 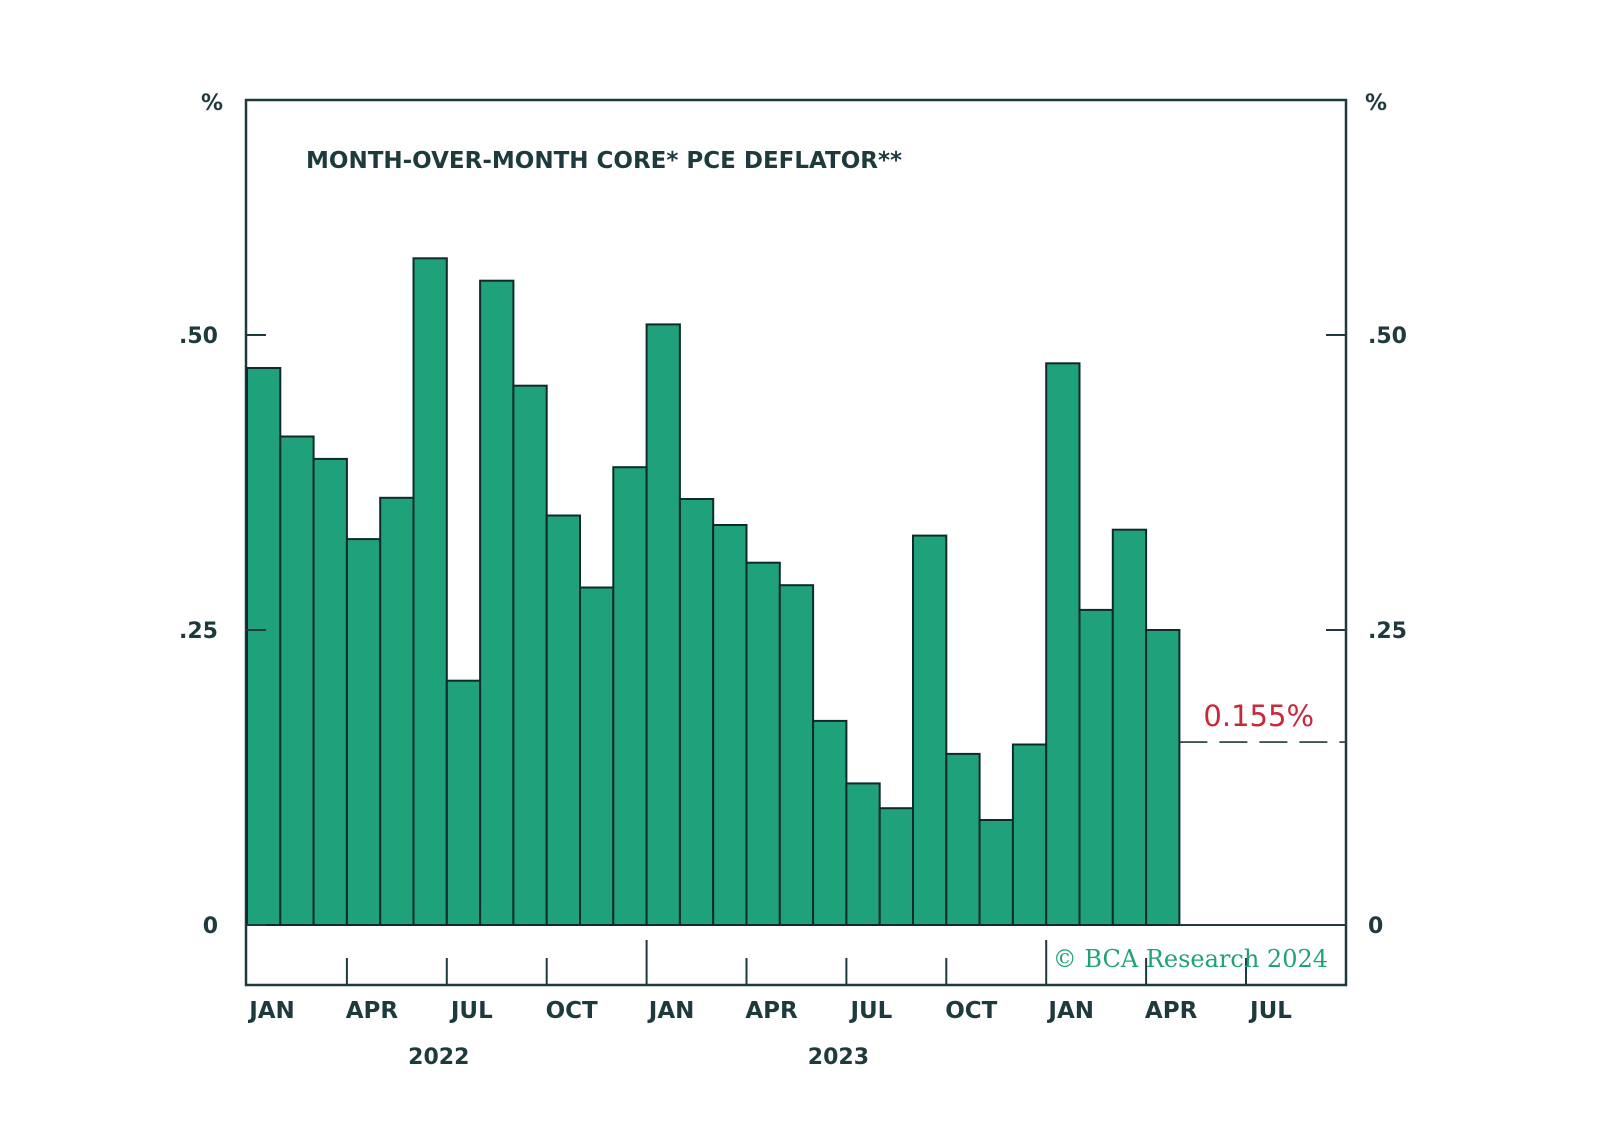 What do you see at coordinates (438, 1057) in the screenshot?
I see `x-year-label: 2022` at bounding box center [438, 1057].